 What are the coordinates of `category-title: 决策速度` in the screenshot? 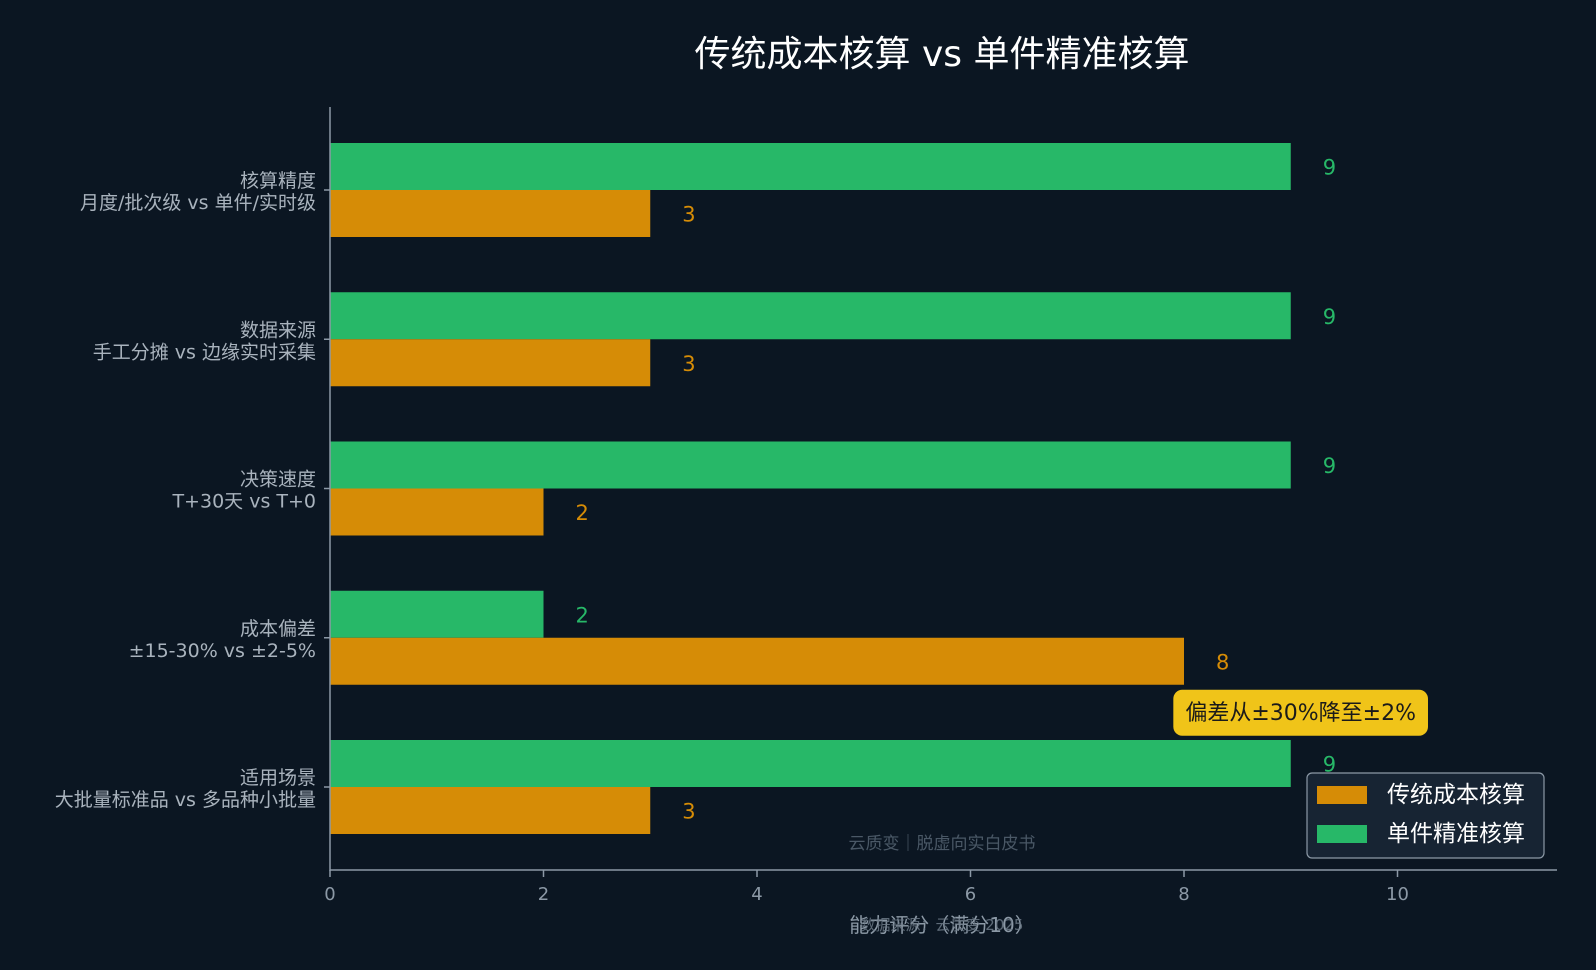 It's located at (278, 480).